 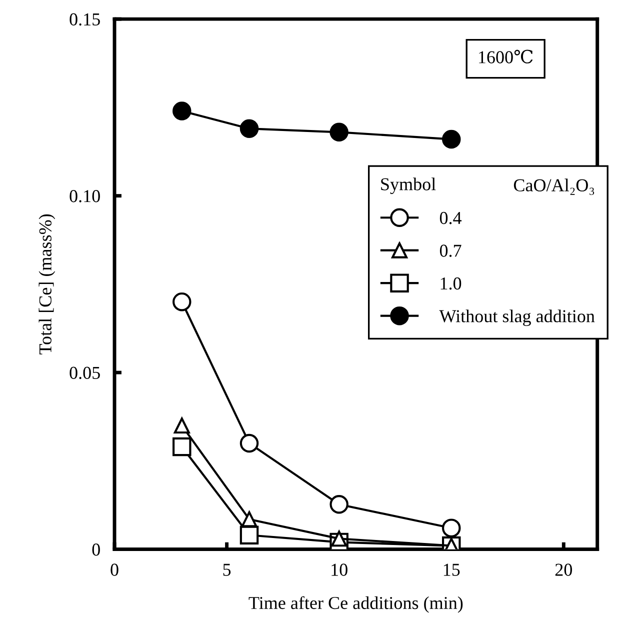 I want to click on legend-label: 0.7, so click(x=451, y=250).